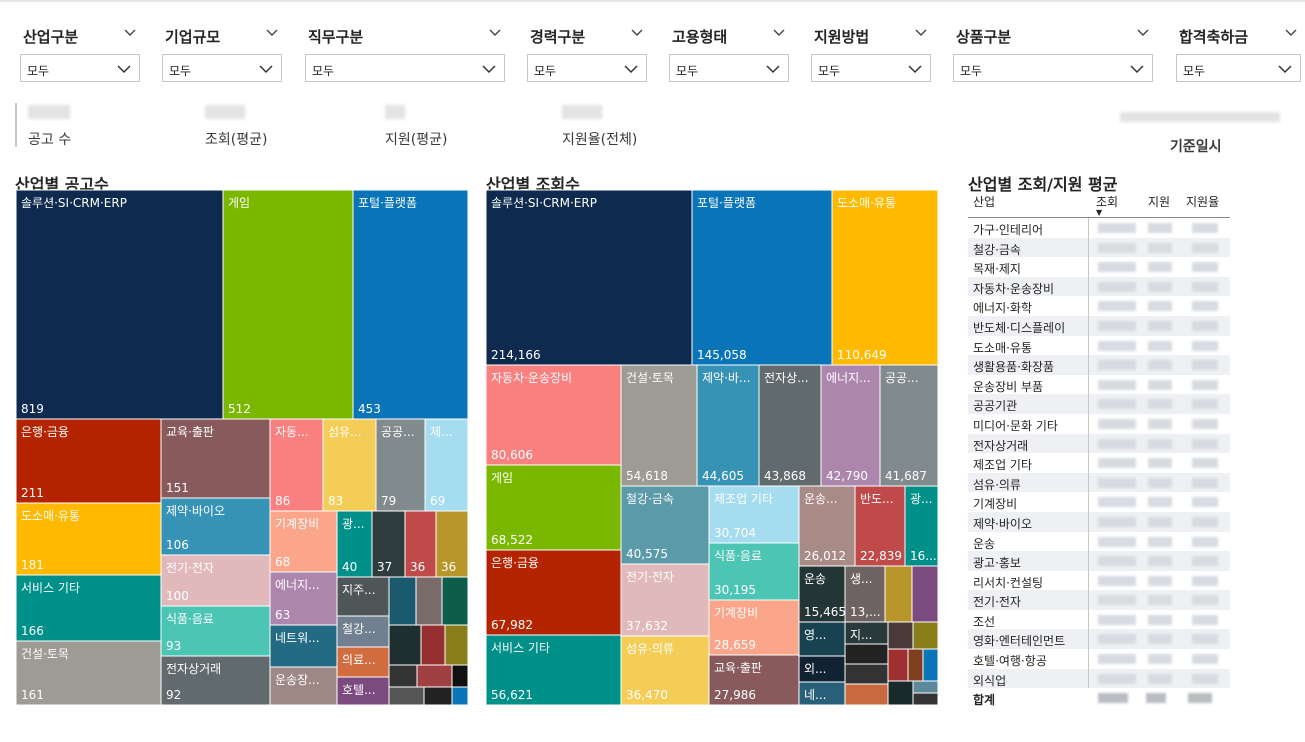 This screenshot has height=742, width=1305. Describe the element at coordinates (1099, 521) in the screenshot. I see `table-row: 제약·바이오` at that location.